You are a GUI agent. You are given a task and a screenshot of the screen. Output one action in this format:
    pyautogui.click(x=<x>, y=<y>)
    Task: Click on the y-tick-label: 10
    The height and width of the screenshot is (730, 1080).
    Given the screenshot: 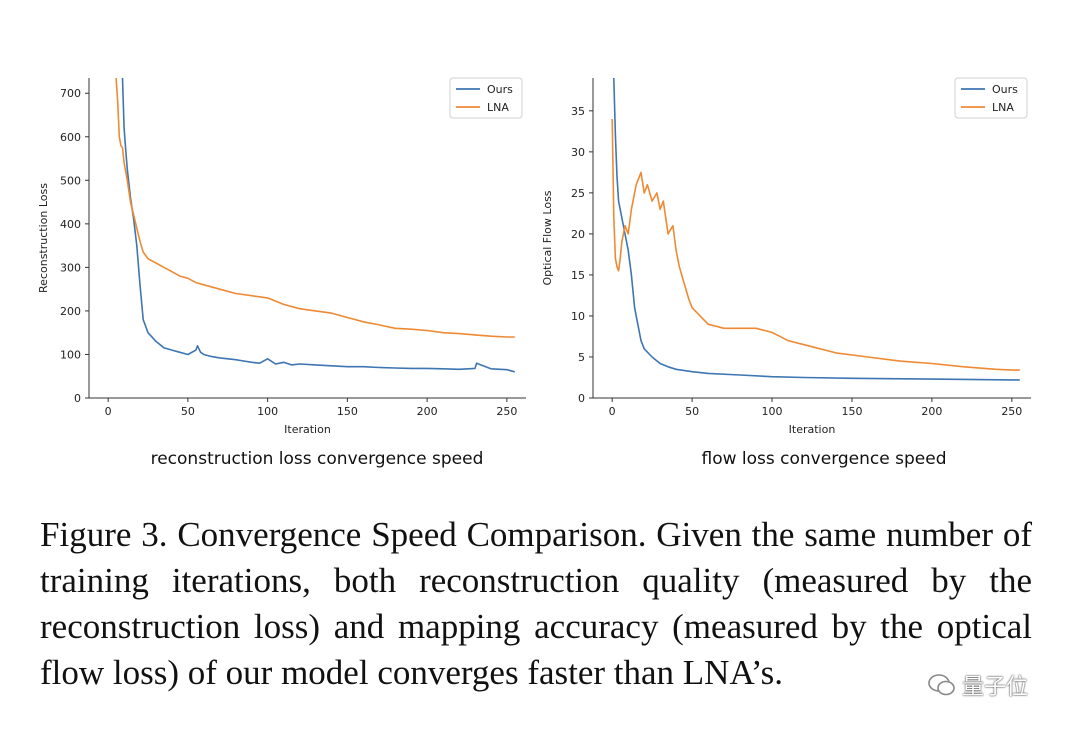 What is the action you would take?
    pyautogui.click(x=578, y=316)
    